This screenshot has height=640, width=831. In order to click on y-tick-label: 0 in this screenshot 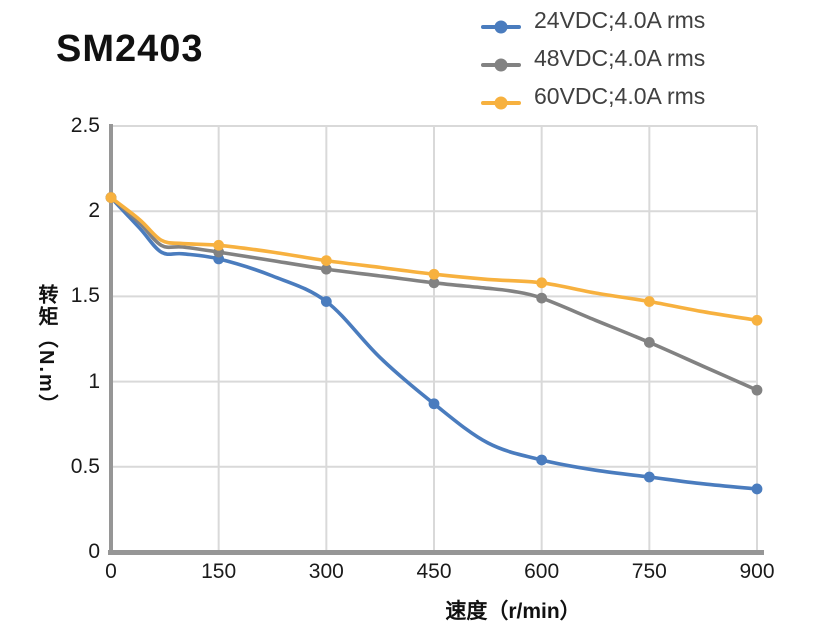, I will do `click(94, 551)`.